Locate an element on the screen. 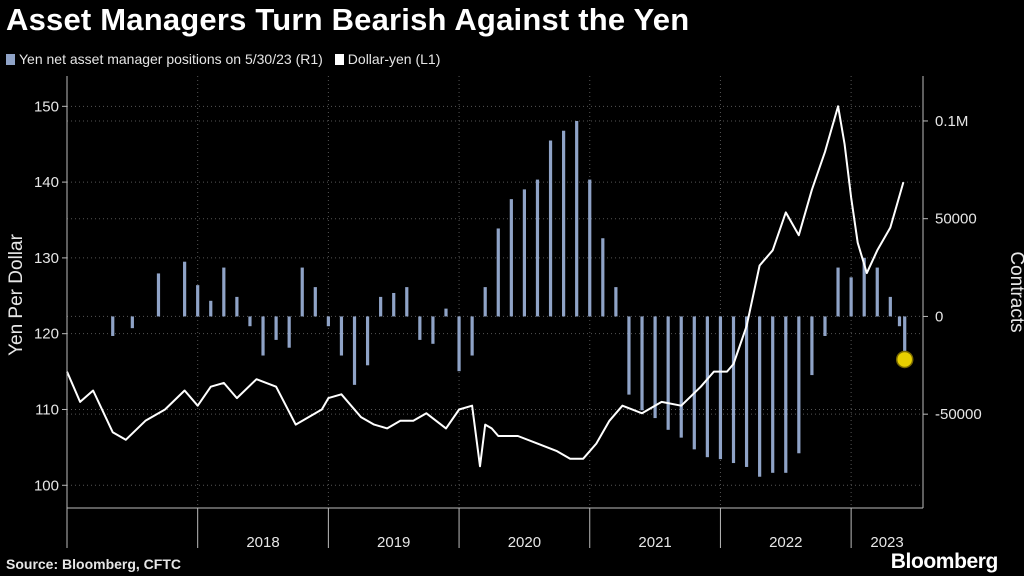 Image resolution: width=1024 pixels, height=576 pixels. y-axis-right-label: Contracts is located at coordinates (1015, 291).